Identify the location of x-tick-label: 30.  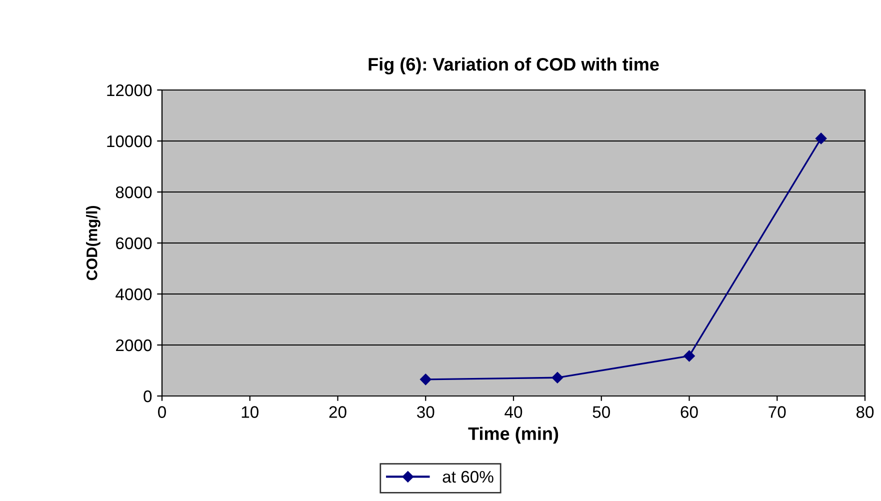
(425, 412).